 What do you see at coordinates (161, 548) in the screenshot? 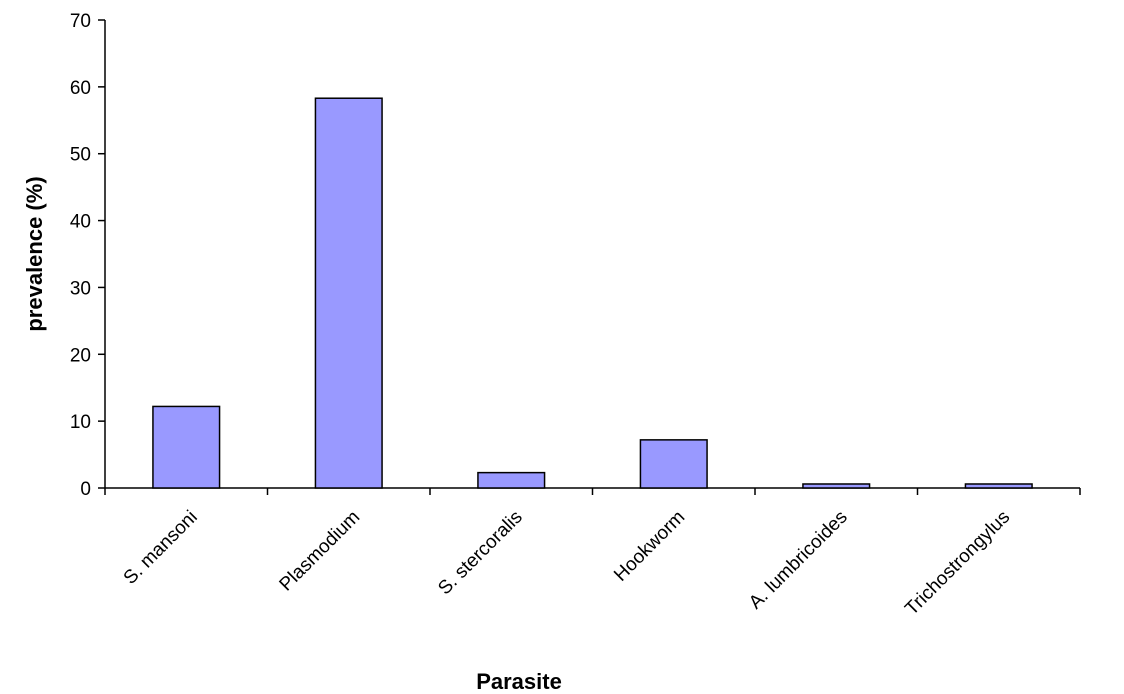
I see `x-category-label: S. mansoni` at bounding box center [161, 548].